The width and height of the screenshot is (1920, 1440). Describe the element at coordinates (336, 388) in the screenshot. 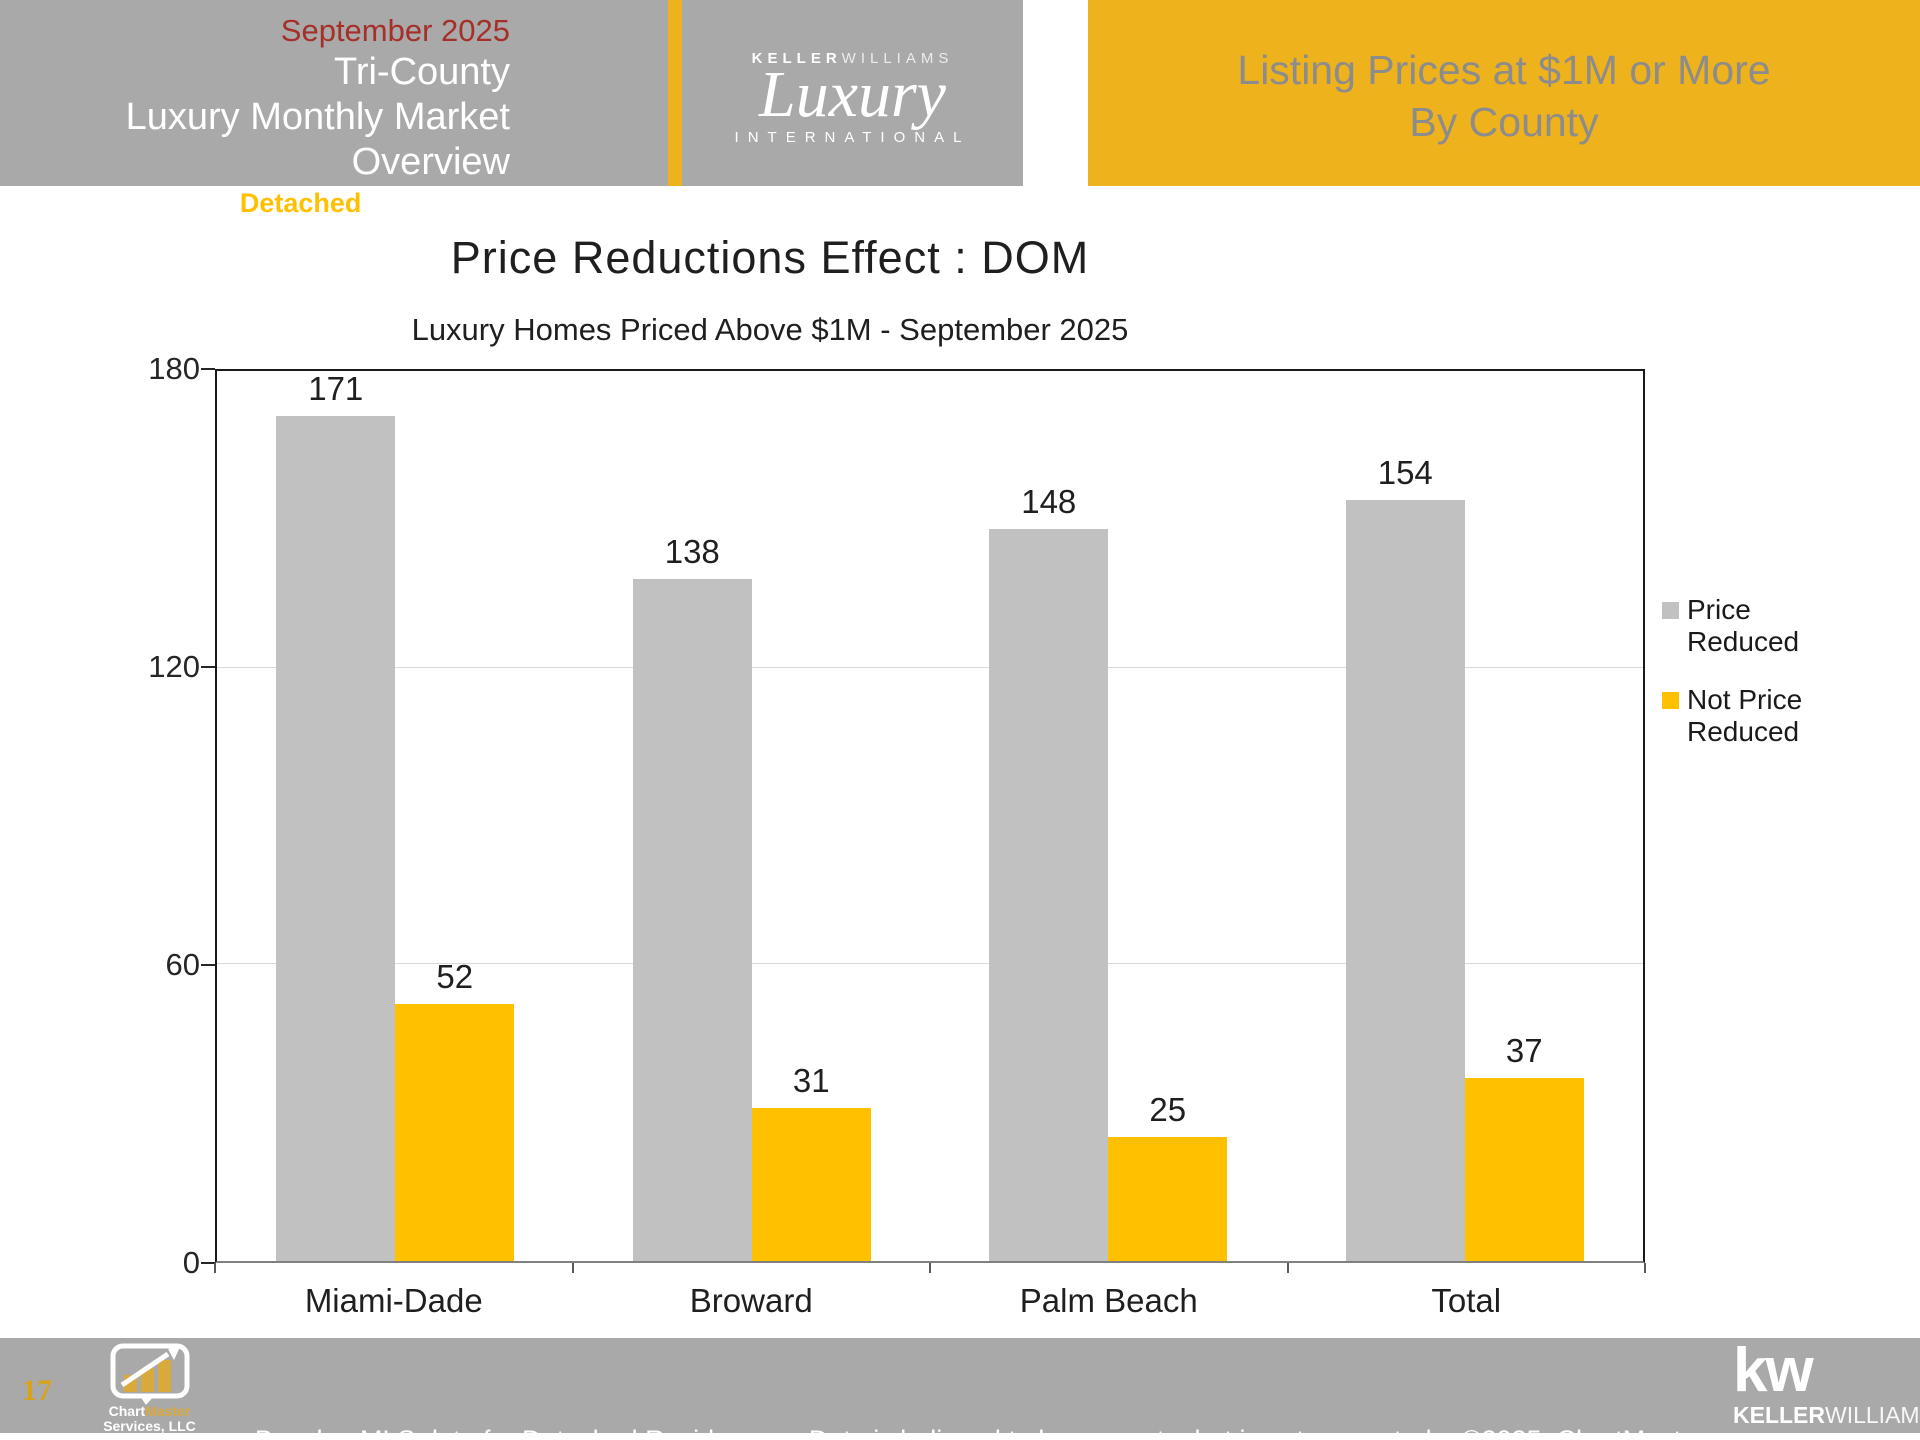

I see `bar-value-label: 171` at that location.